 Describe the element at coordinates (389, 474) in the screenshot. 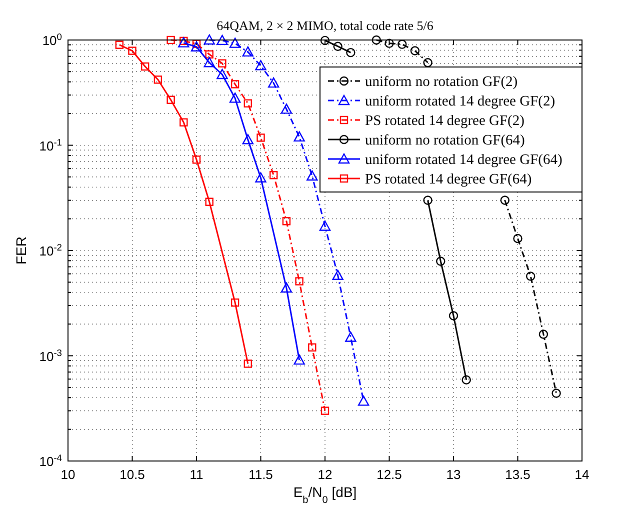

I see `x-tick-label: 12.5` at that location.